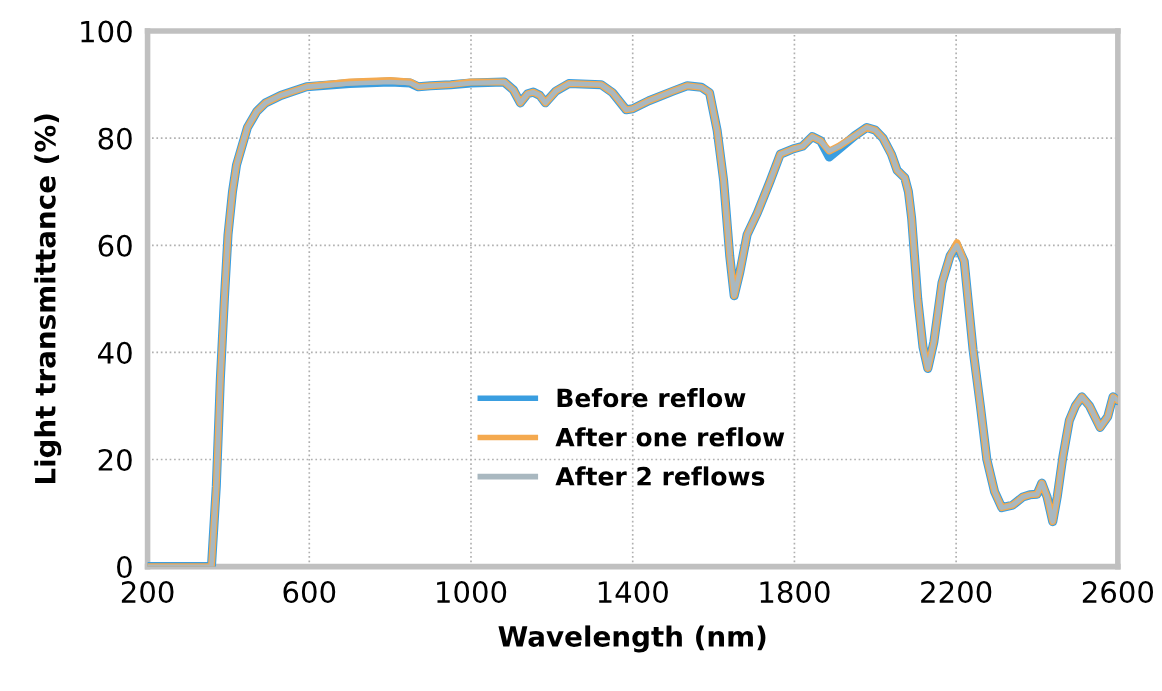  Describe the element at coordinates (670, 437) in the screenshot. I see `legend-label: After one reflow` at that location.